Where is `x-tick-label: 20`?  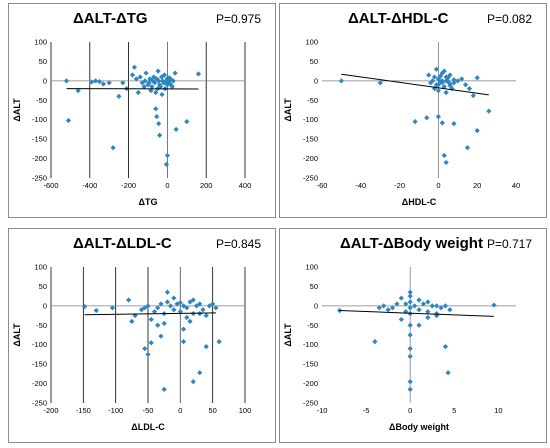 x-tick-label: 20 is located at coordinates (477, 185).